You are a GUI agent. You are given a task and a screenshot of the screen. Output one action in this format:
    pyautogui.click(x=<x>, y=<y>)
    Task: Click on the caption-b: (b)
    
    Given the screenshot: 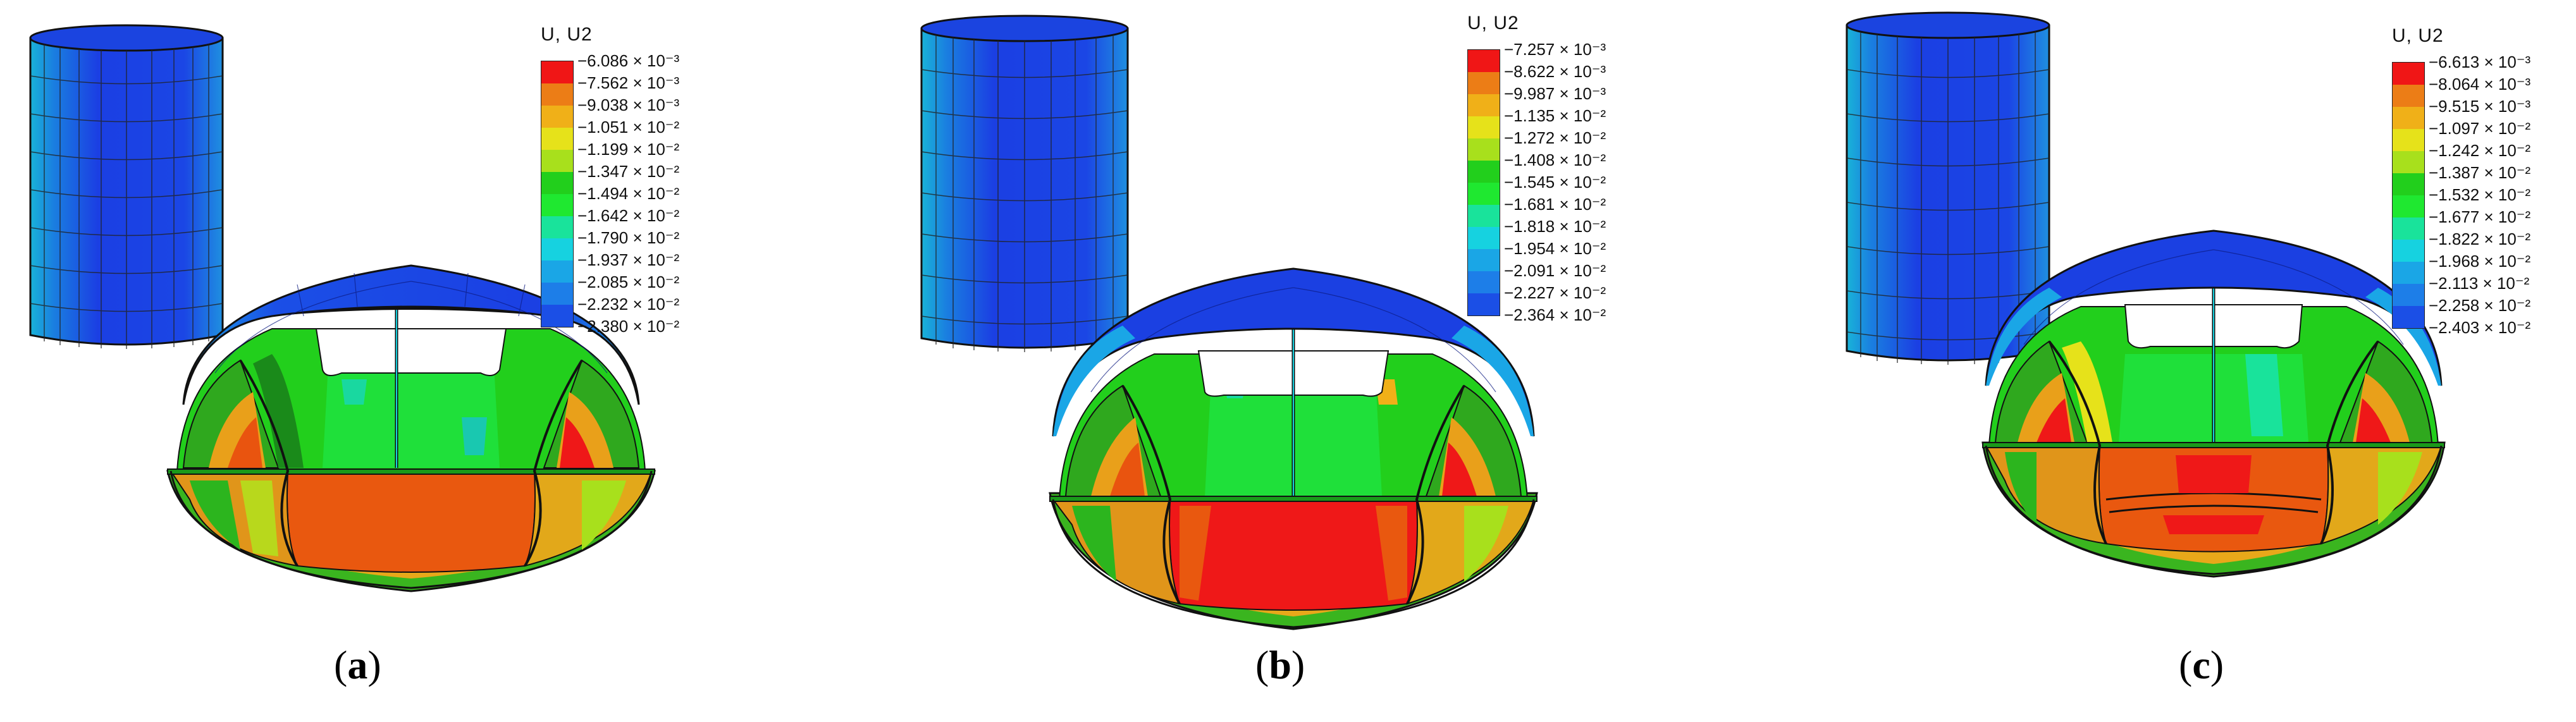 What is the action you would take?
    pyautogui.click(x=1280, y=664)
    